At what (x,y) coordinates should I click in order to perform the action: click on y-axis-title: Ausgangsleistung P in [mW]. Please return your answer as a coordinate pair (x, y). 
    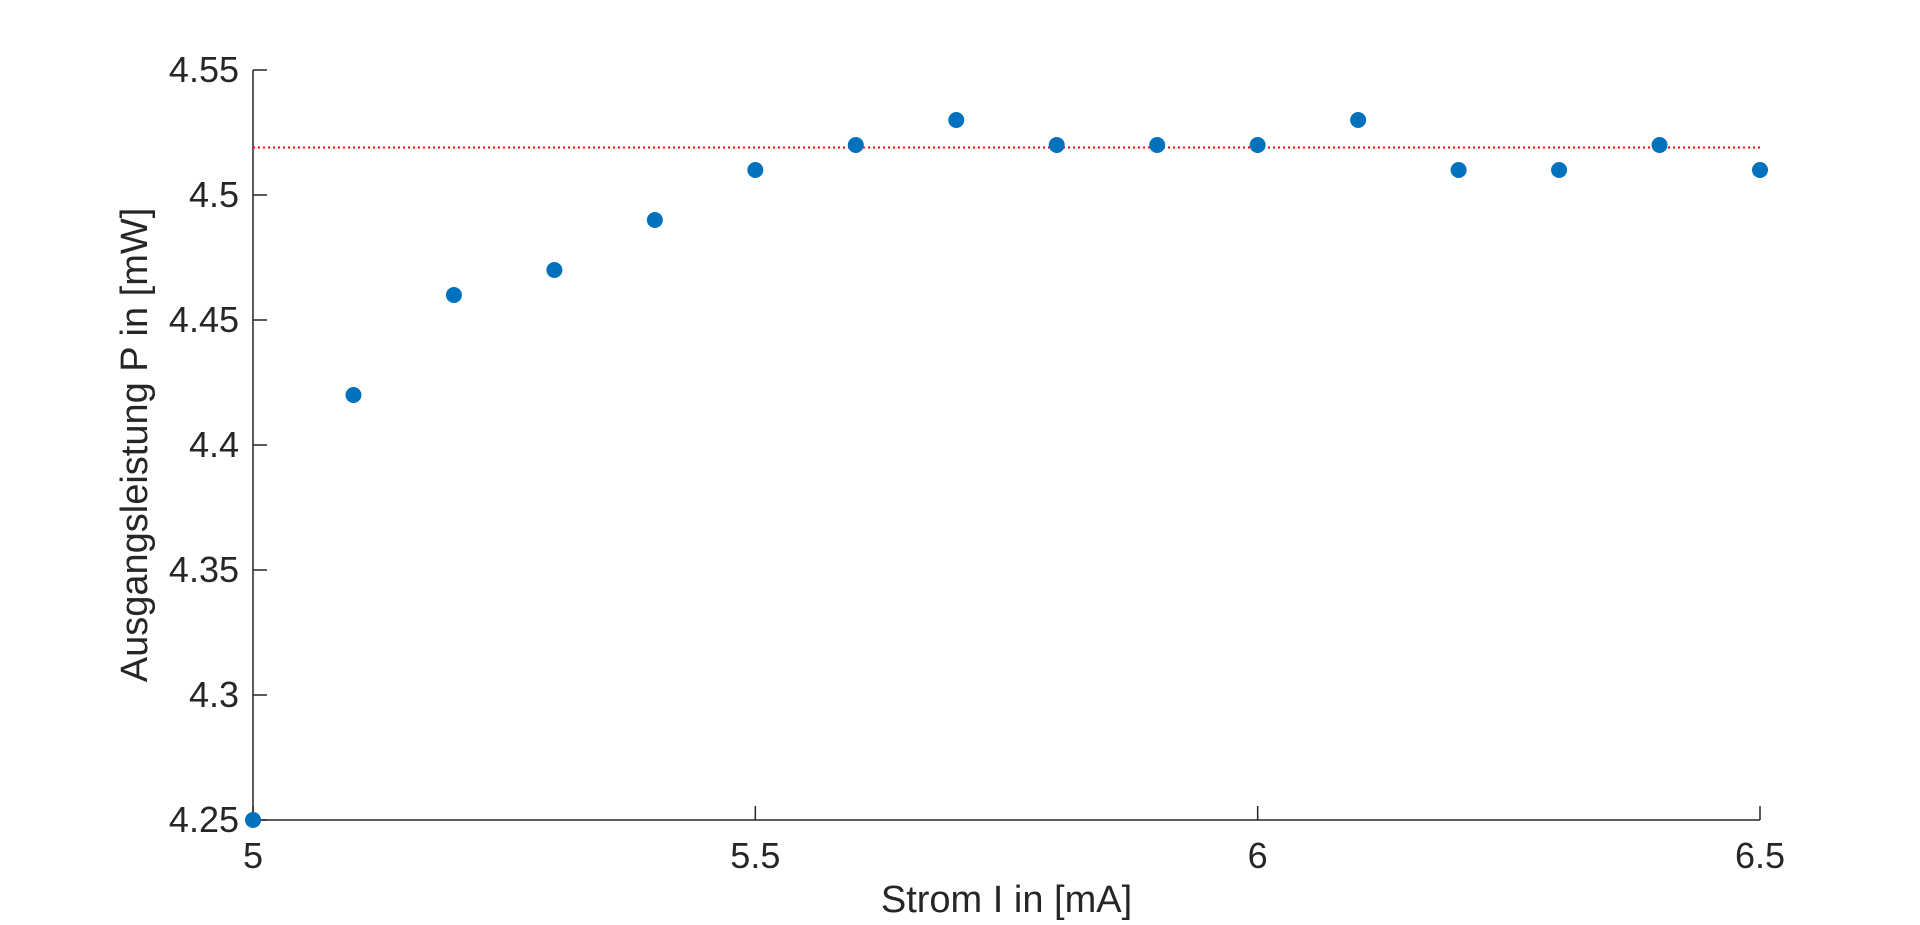
    Looking at the image, I should click on (135, 445).